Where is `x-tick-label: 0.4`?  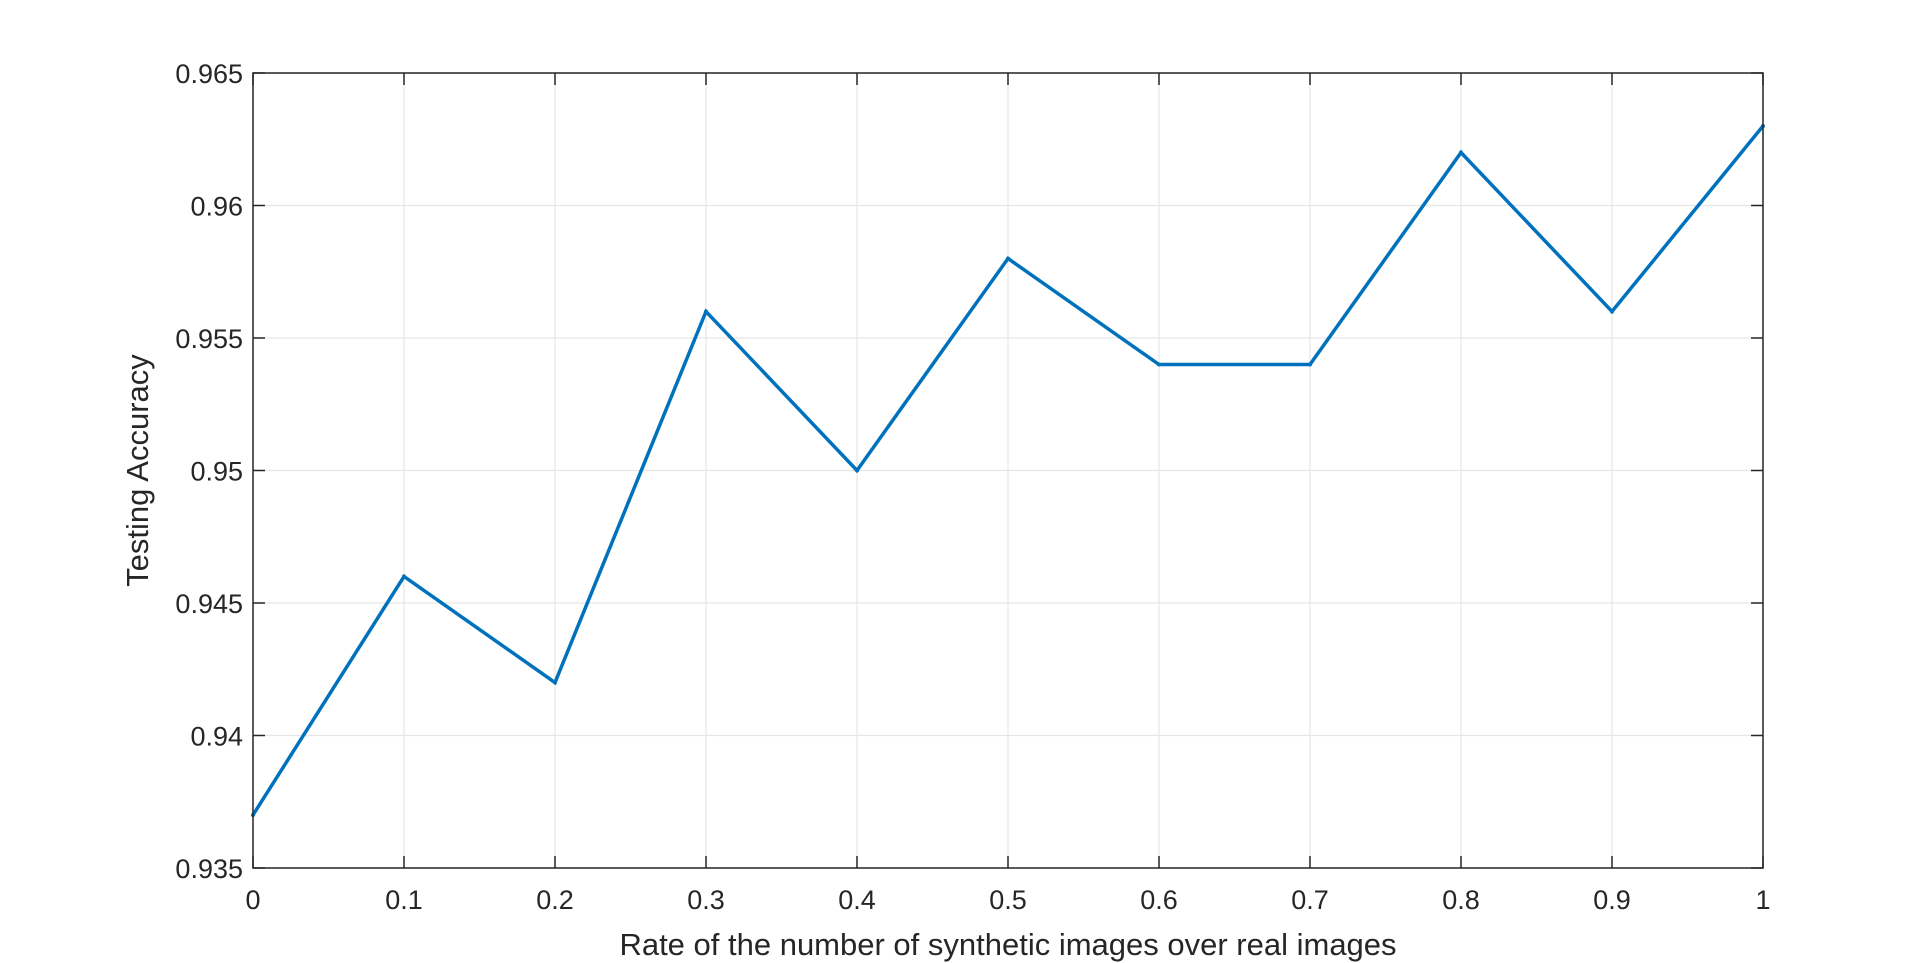 x-tick-label: 0.4 is located at coordinates (857, 900).